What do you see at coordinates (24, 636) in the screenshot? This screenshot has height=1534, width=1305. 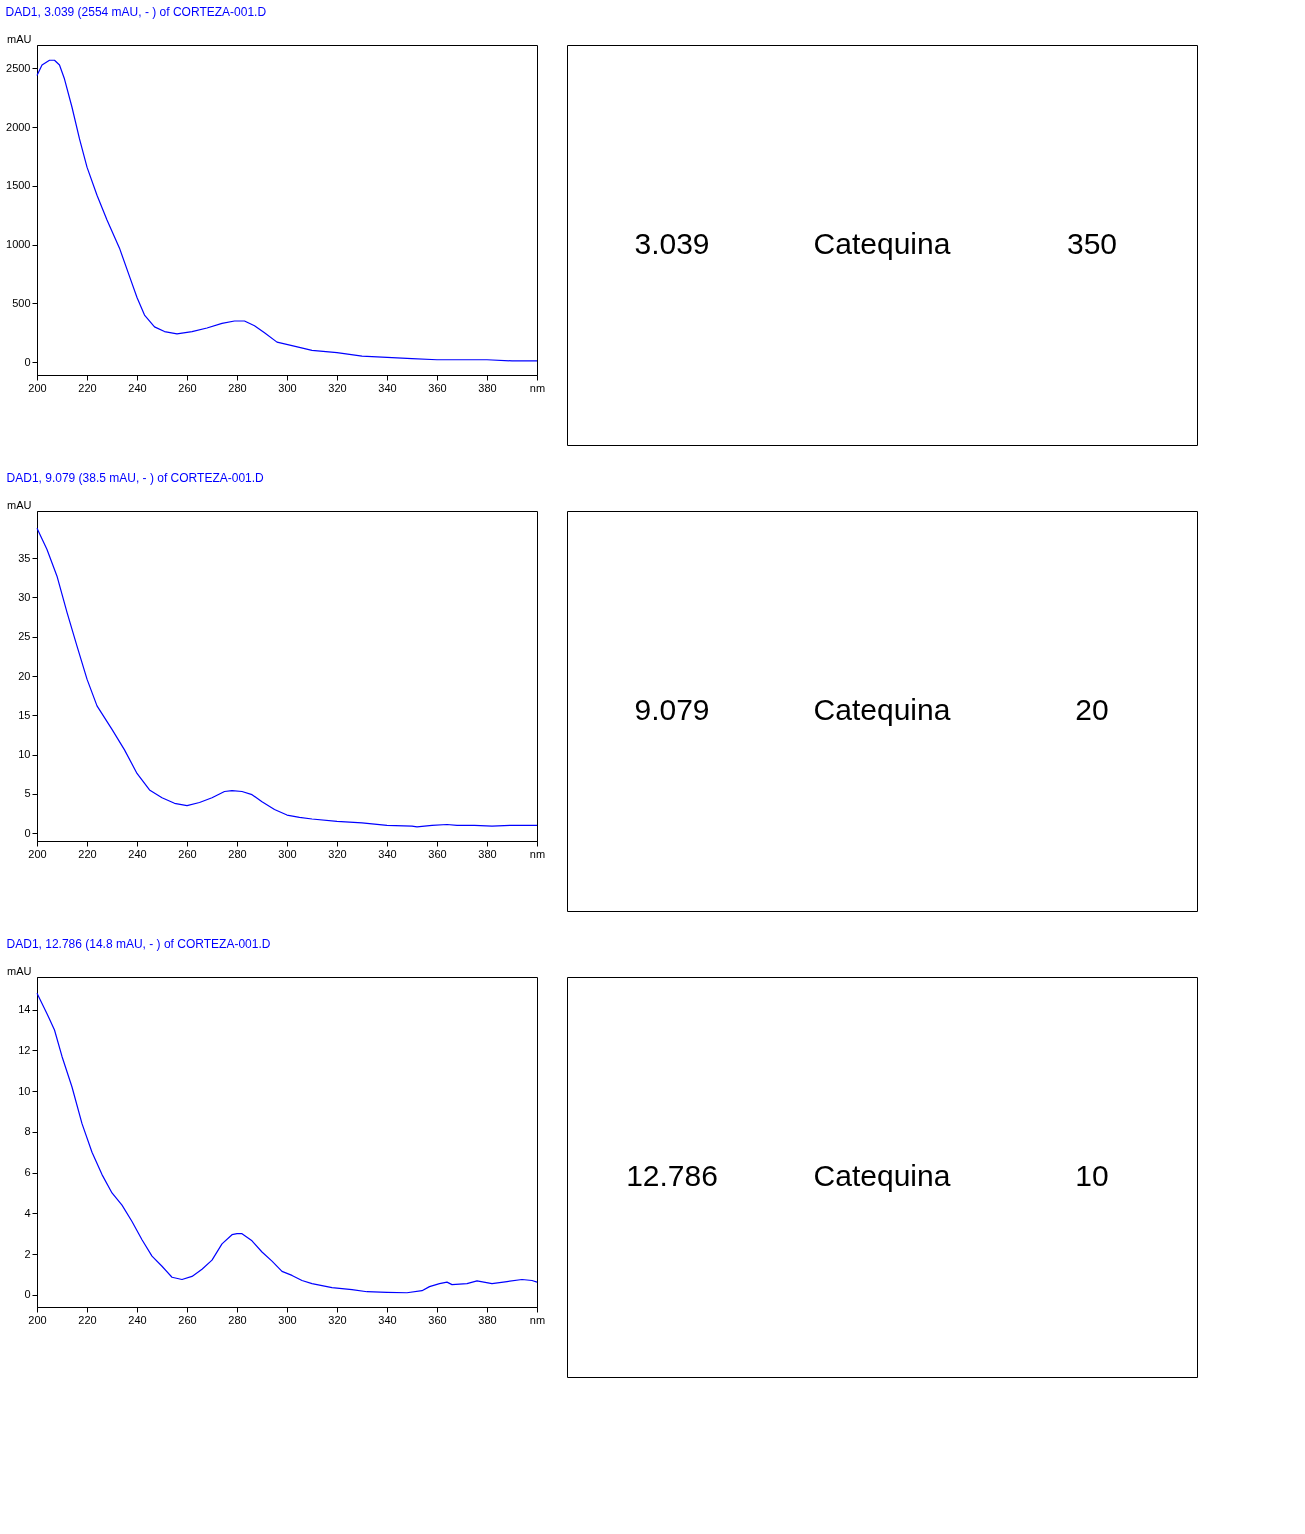 I see `y-tick-label: 25` at bounding box center [24, 636].